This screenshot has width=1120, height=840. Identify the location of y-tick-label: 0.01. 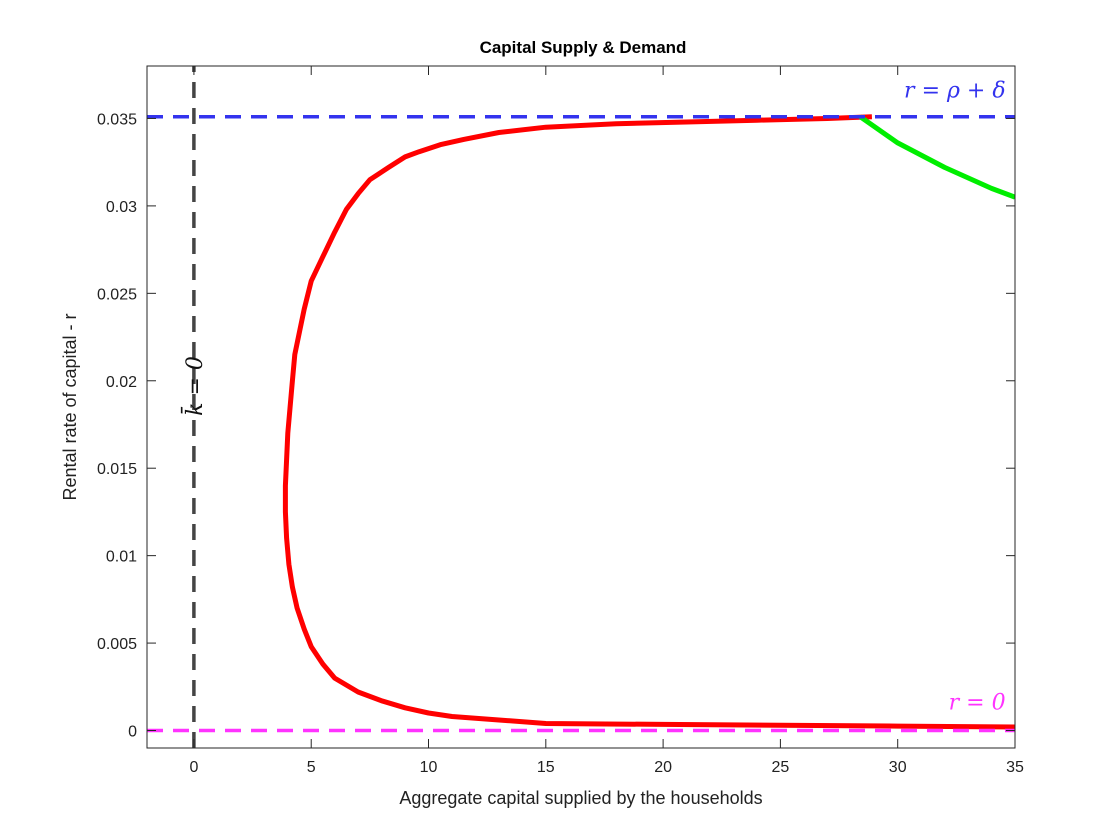
(121, 557).